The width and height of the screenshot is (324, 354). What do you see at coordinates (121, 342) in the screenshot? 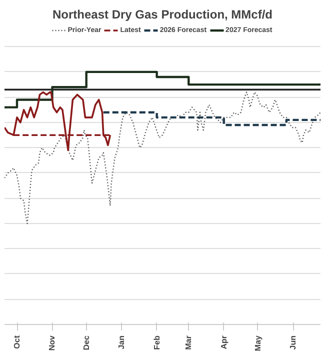
I see `x-tick-label: Jan` at bounding box center [121, 342].